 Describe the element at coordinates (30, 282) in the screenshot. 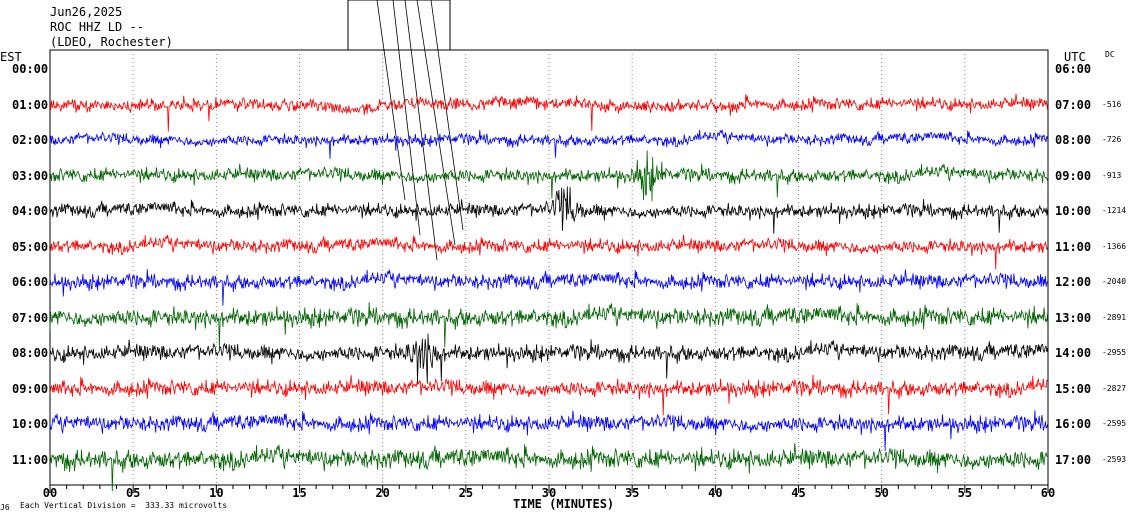

I see `est-time-label: 06:00` at that location.